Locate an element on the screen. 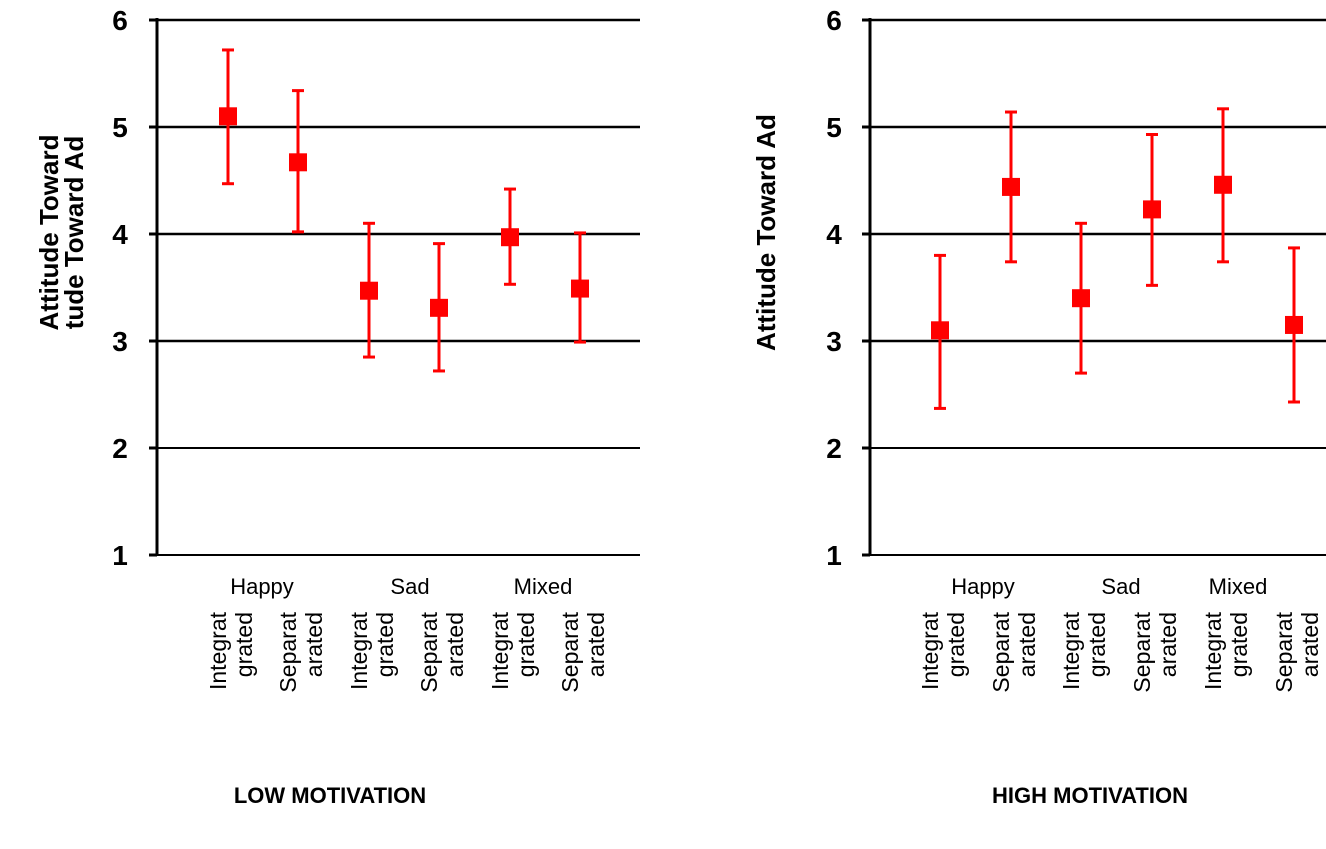  chart-caption: HIGH MOTIVATION is located at coordinates (1090, 795).